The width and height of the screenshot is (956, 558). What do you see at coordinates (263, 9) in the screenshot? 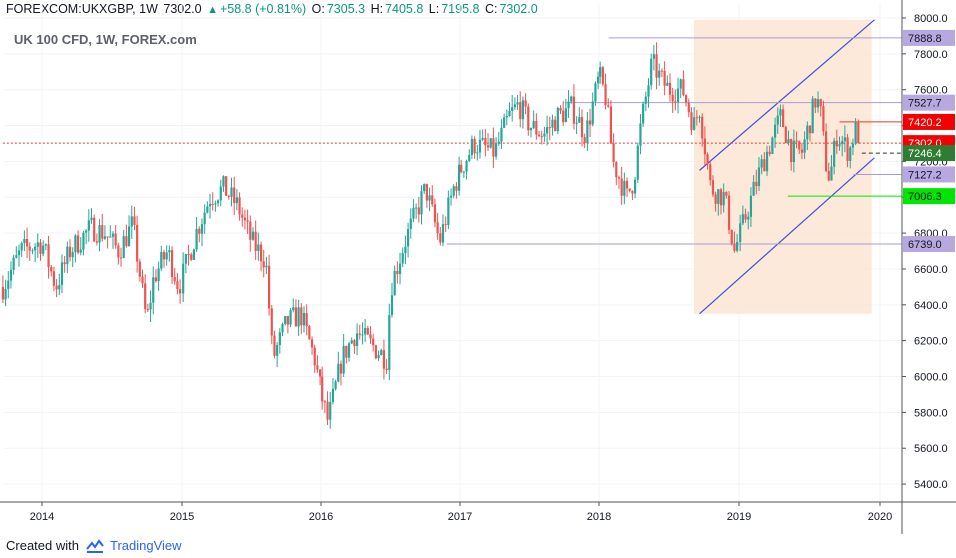
I see `price-change: +58.8 (+0.81%)` at bounding box center [263, 9].